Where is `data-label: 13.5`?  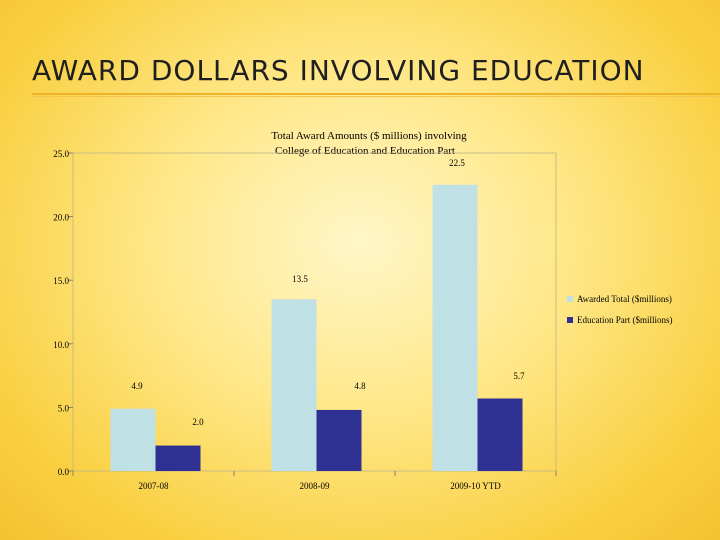 data-label: 13.5 is located at coordinates (300, 279).